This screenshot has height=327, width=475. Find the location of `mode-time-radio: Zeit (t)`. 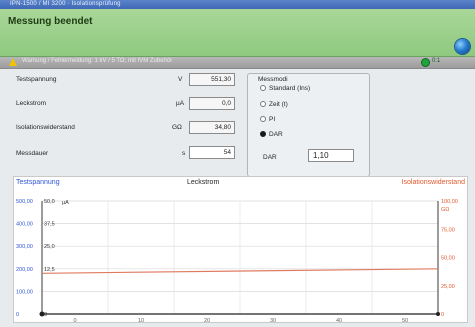

mode-time-radio: Zeit (t) is located at coordinates (274, 104).